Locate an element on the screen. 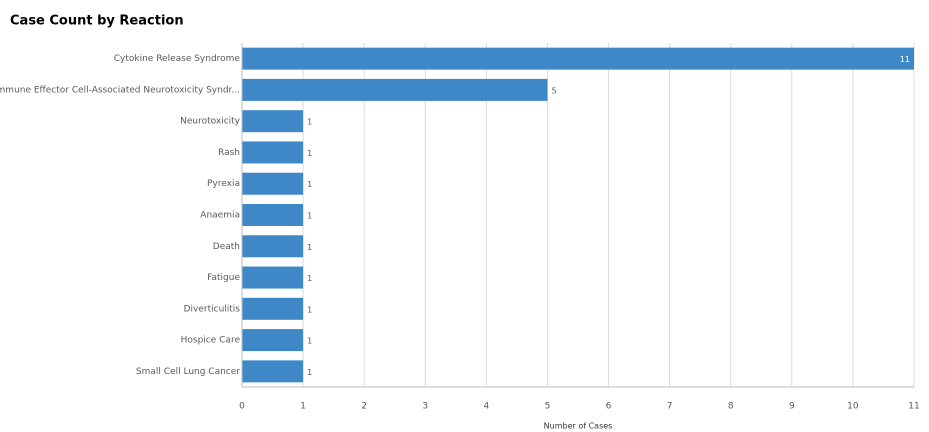 The image size is (929, 432). x-tick-label: 11 is located at coordinates (913, 407).